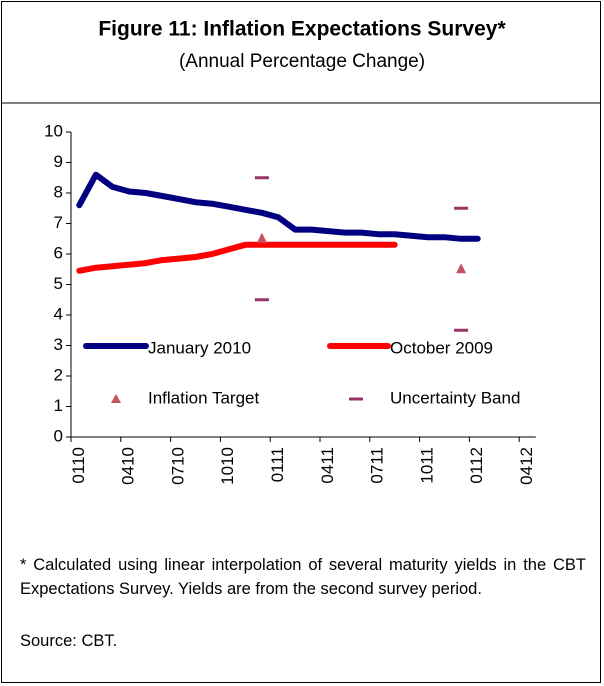 Image resolution: width=604 pixels, height=686 pixels. Describe the element at coordinates (203, 397) in the screenshot. I see `legend-label: Inflation Target` at that location.